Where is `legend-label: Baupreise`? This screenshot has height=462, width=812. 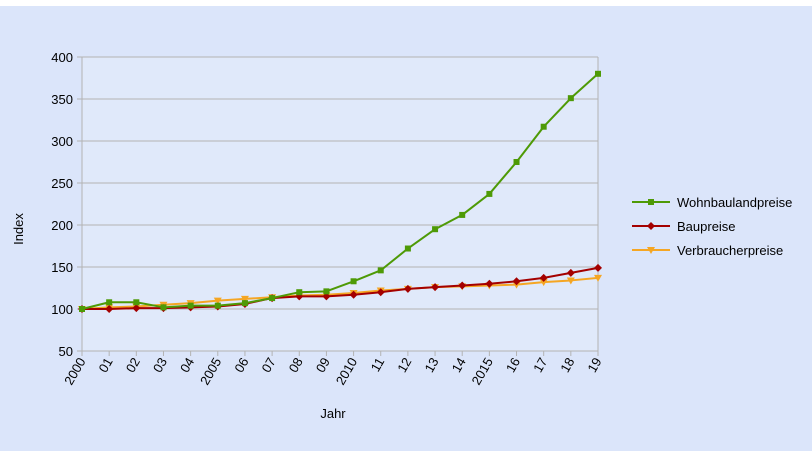 legend-label: Baupreise is located at coordinates (706, 226).